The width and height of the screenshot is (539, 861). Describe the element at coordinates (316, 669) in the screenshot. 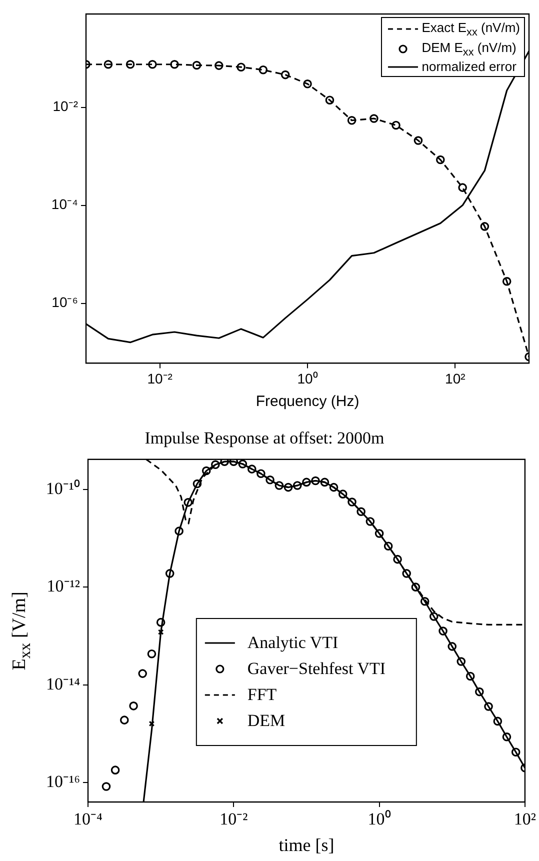

I see `legend-label: Gaver−Stehfest VTI` at that location.